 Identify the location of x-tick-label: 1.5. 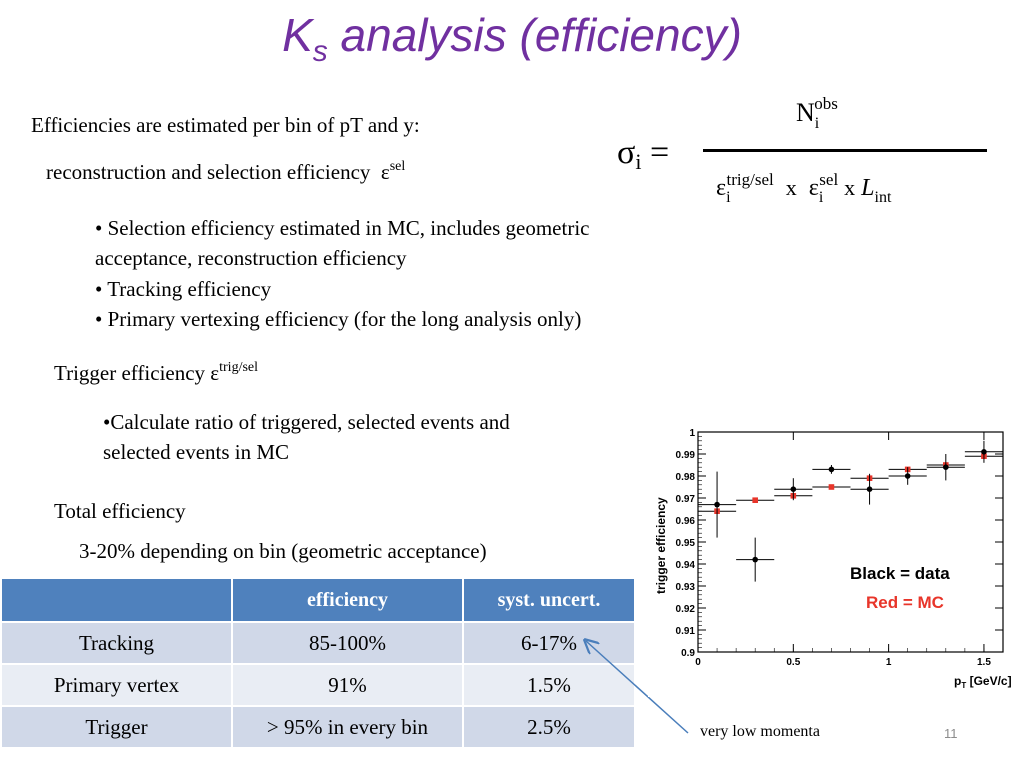
(984, 662).